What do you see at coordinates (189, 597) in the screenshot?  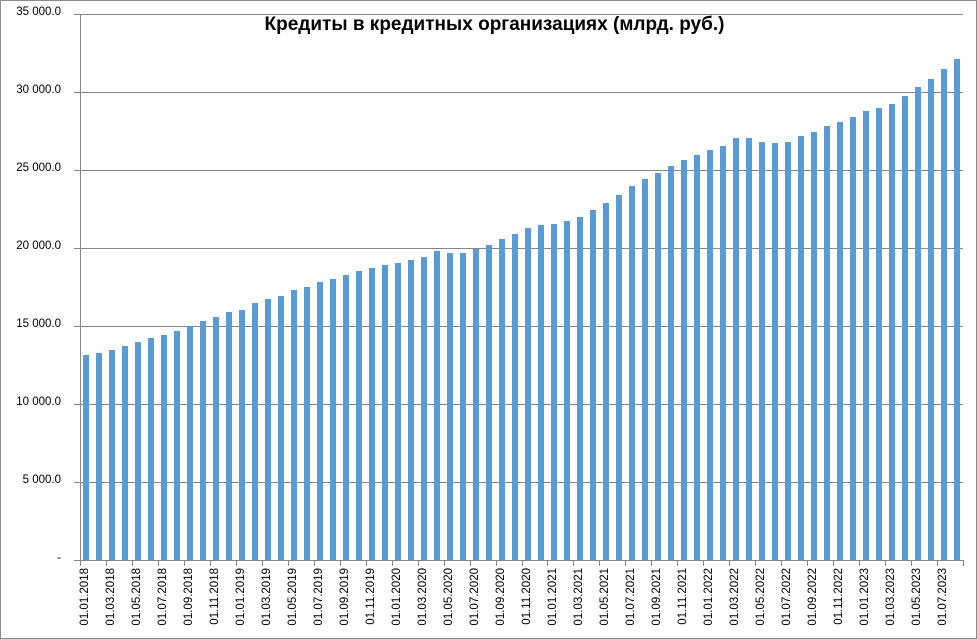 I see `x-tick-label: 01.09.2018` at bounding box center [189, 597].